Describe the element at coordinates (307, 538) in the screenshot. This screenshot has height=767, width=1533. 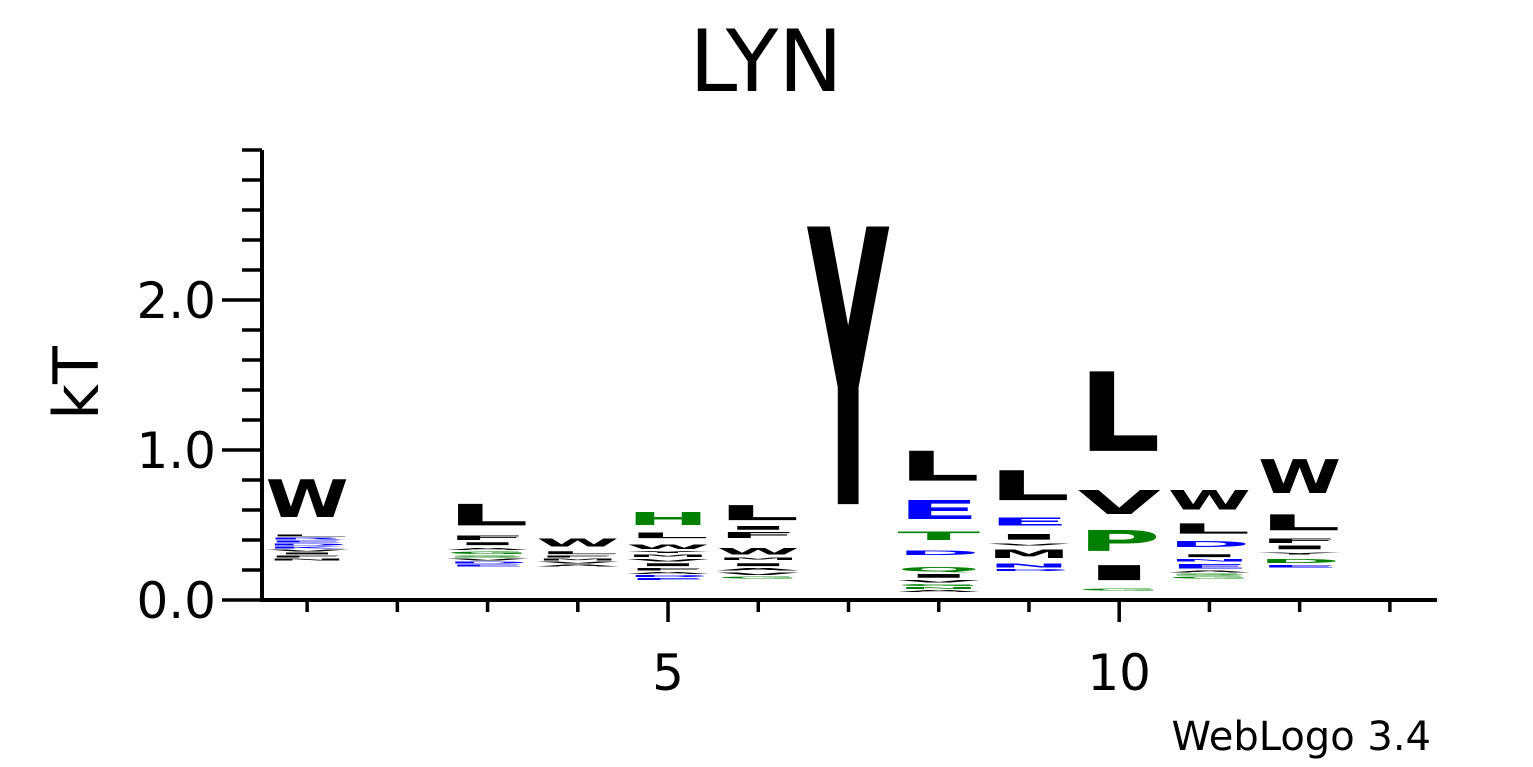
I see `logo-letter: R` at that location.